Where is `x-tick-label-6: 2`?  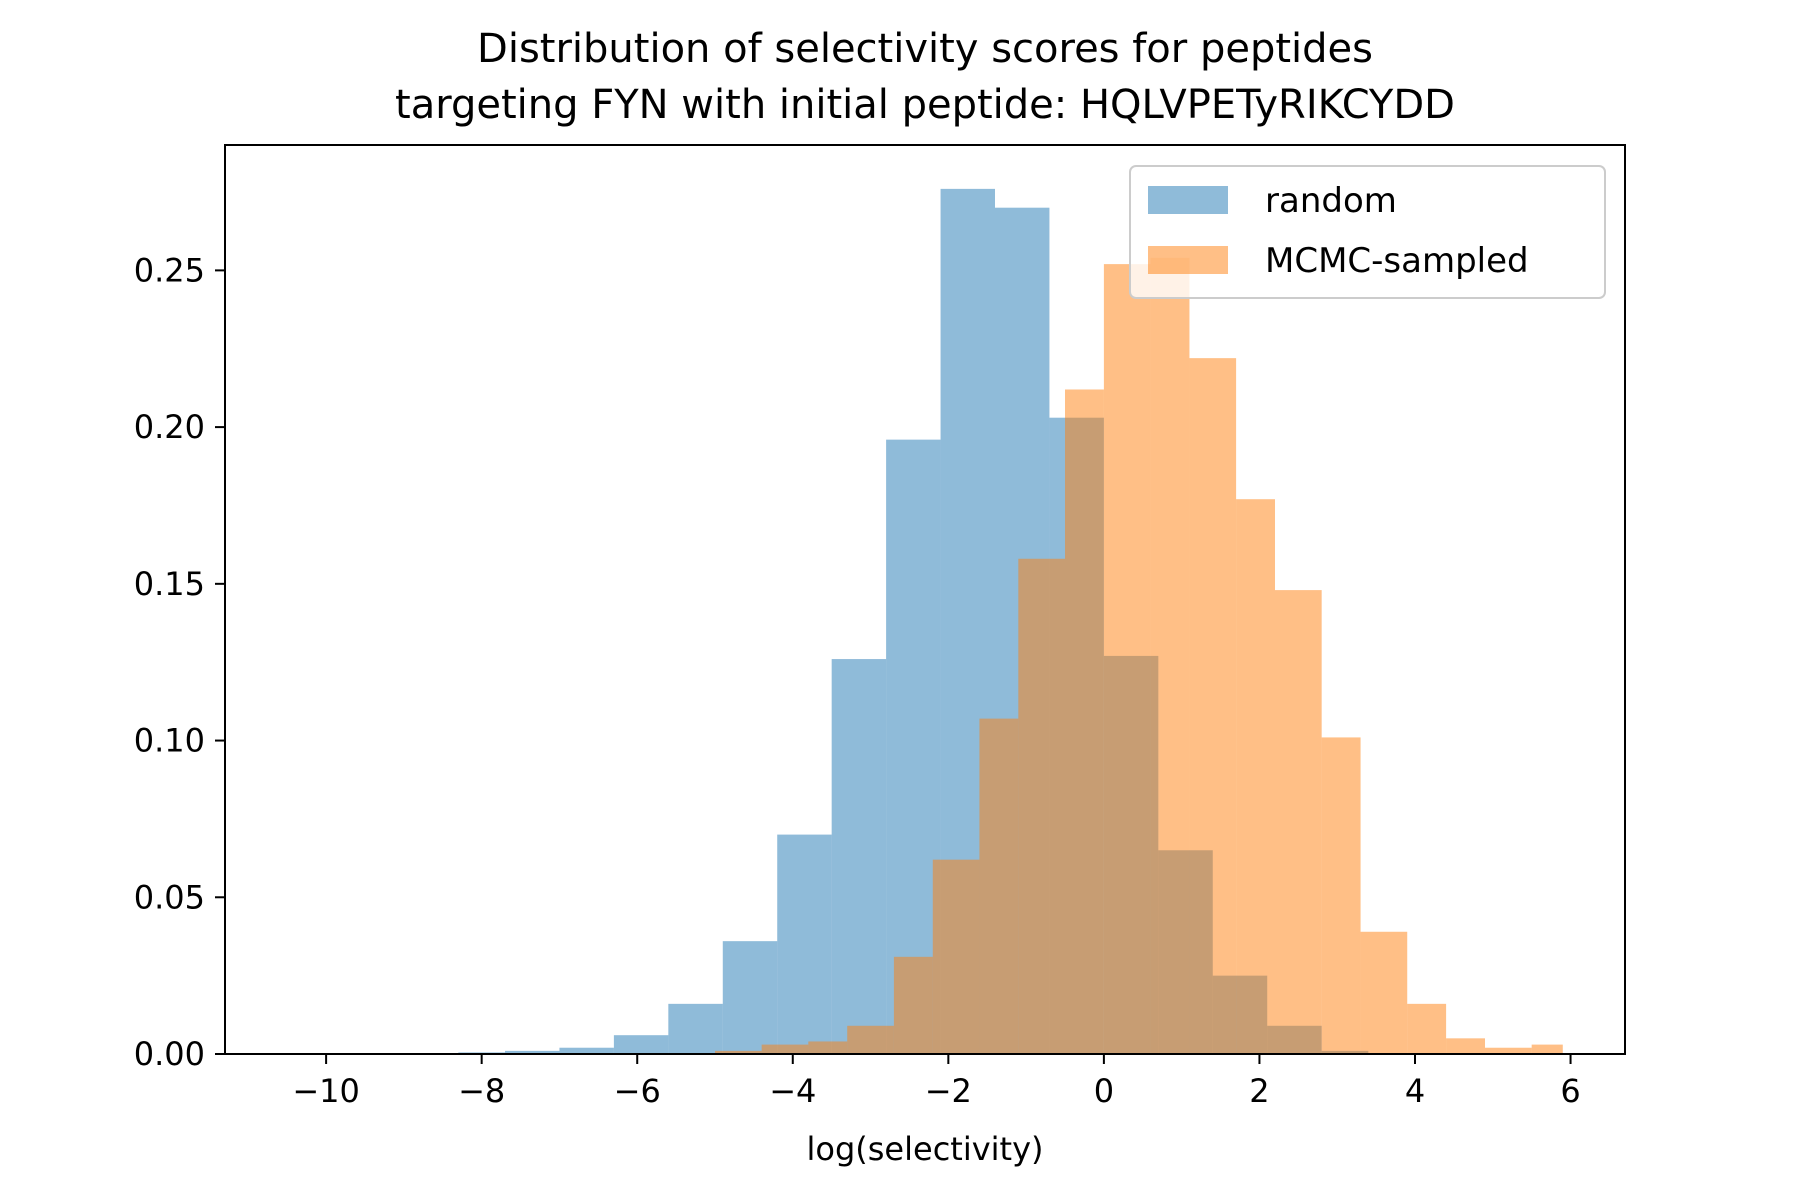 x-tick-label-6: 2 is located at coordinates (1259, 1091).